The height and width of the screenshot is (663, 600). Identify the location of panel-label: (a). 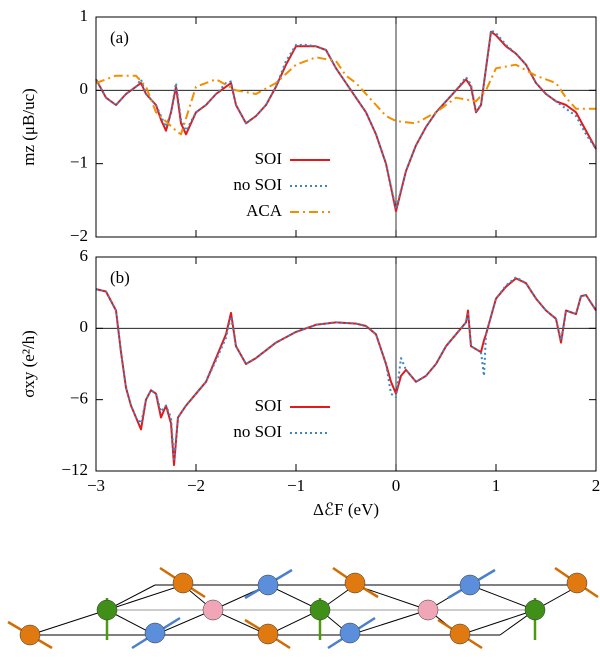
(119, 37).